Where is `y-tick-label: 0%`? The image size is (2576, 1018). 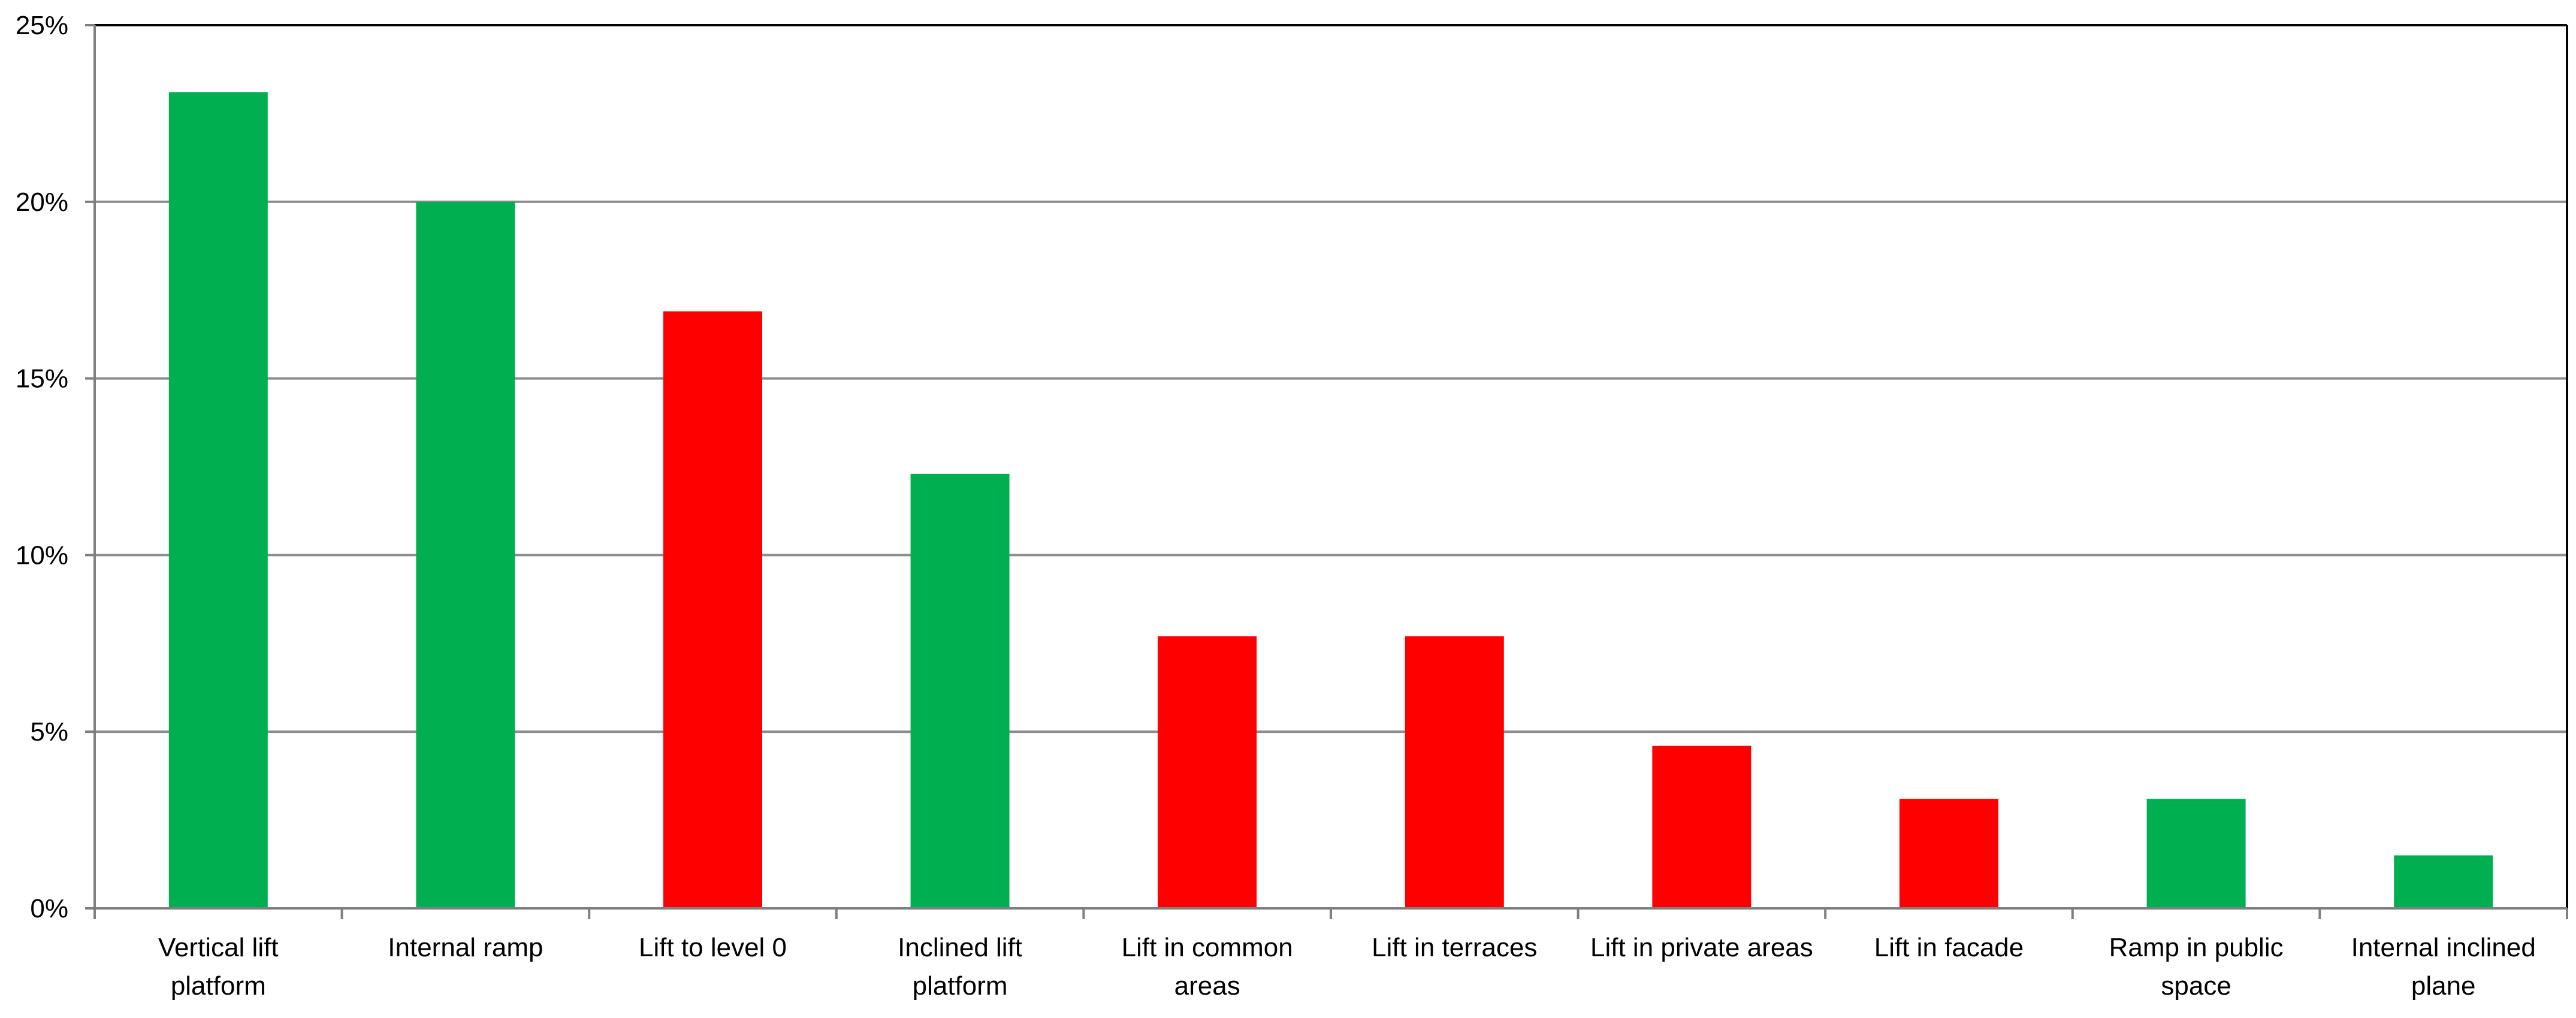 y-tick-label: 0% is located at coordinates (49, 908).